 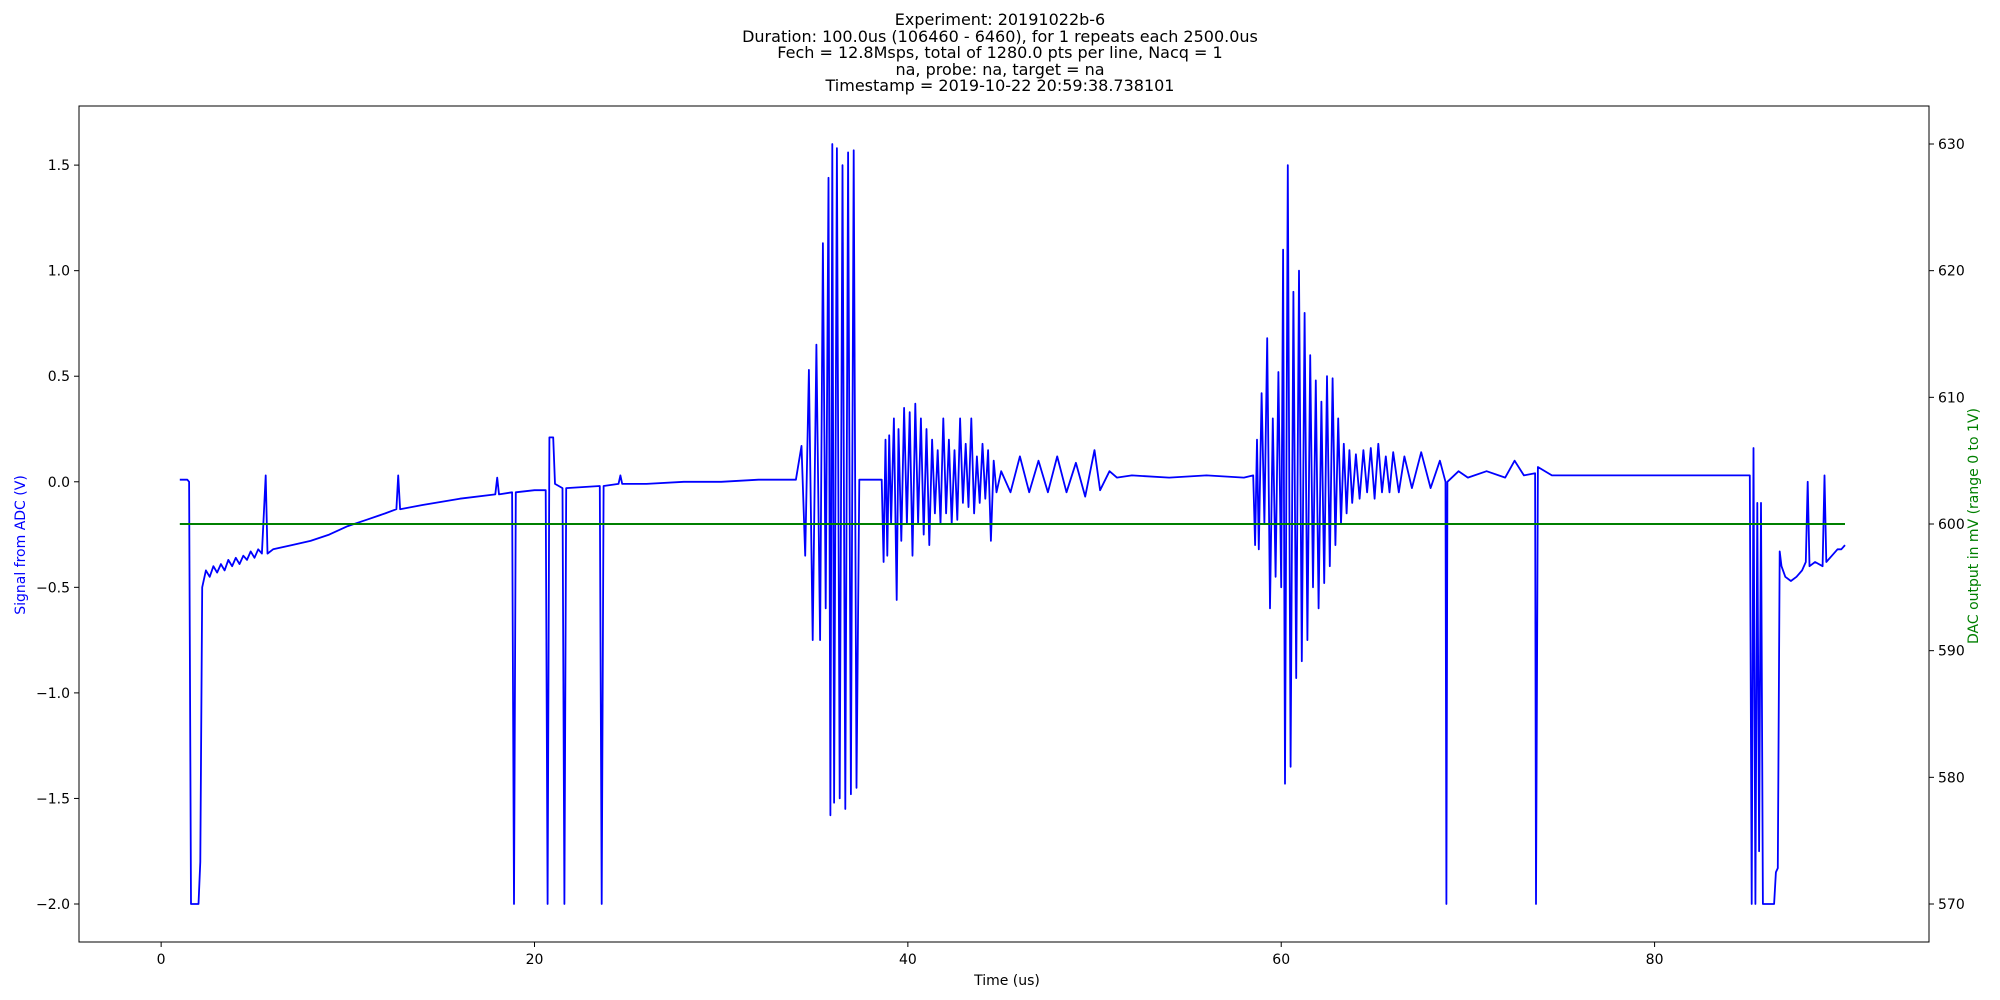 What do you see at coordinates (53, 905) in the screenshot?
I see `y-left-tick-label: −2.0` at bounding box center [53, 905].